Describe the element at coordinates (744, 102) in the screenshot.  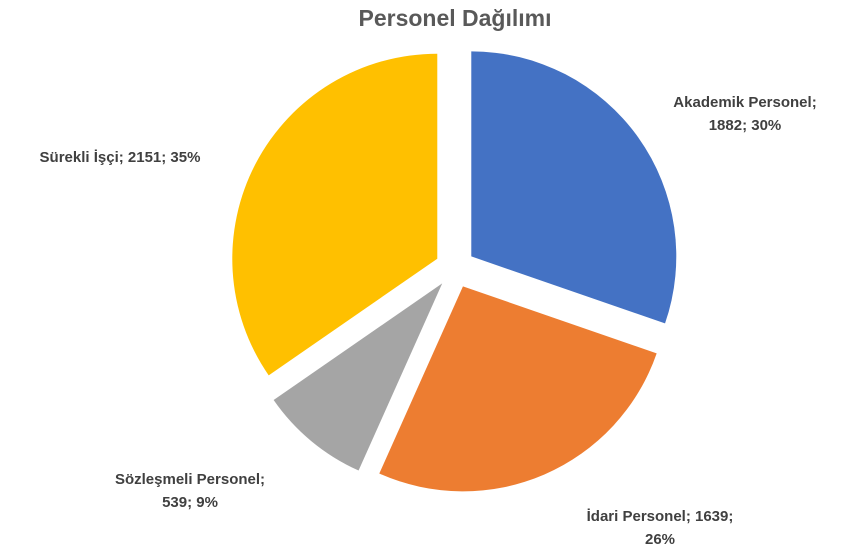
I see `data-label: Akademik Personel;` at that location.